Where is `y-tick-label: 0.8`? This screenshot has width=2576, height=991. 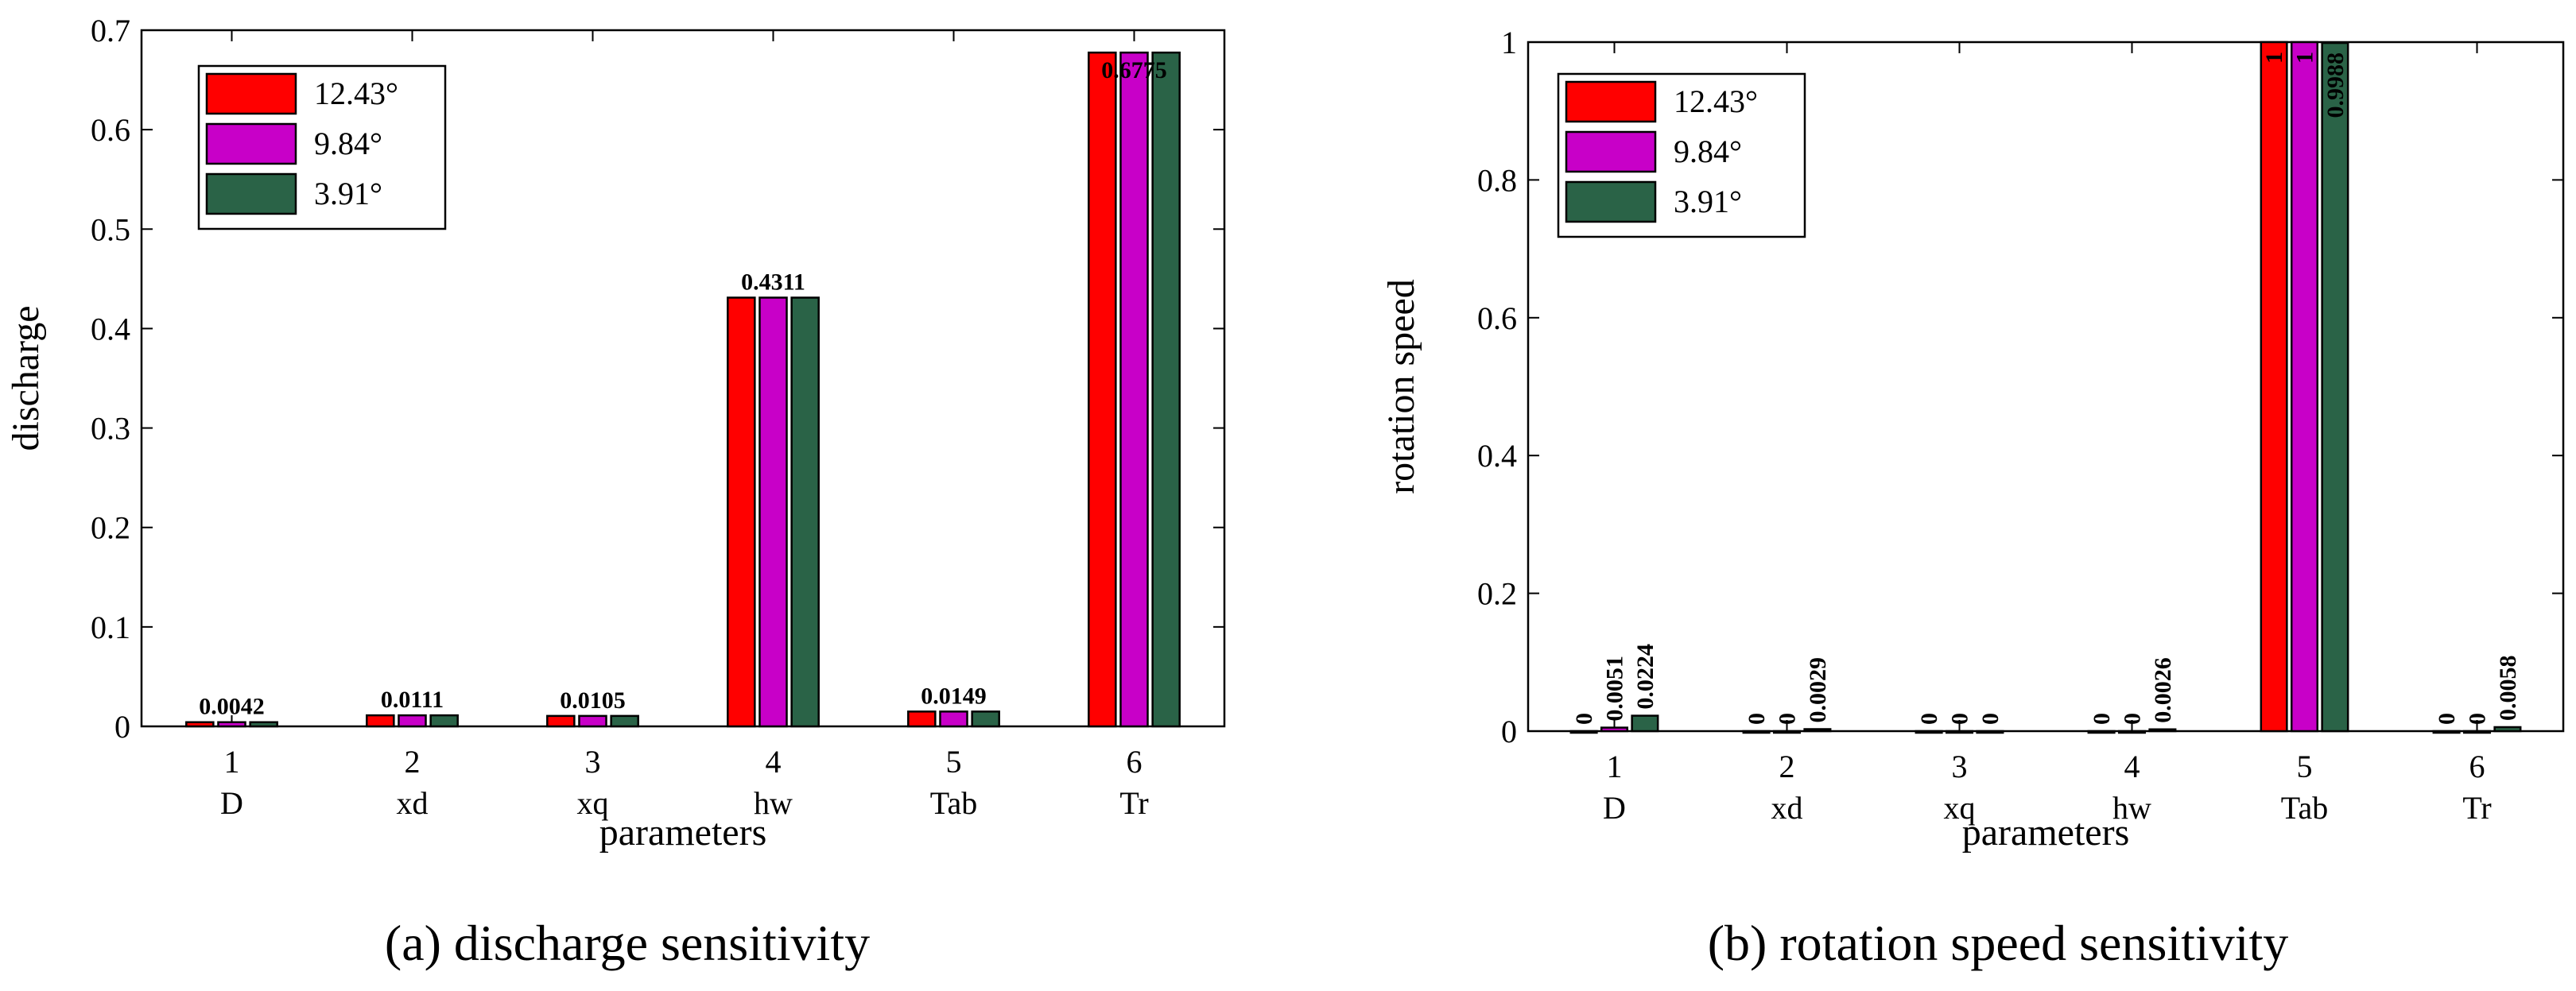 y-tick-label: 0.8 is located at coordinates (1497, 180).